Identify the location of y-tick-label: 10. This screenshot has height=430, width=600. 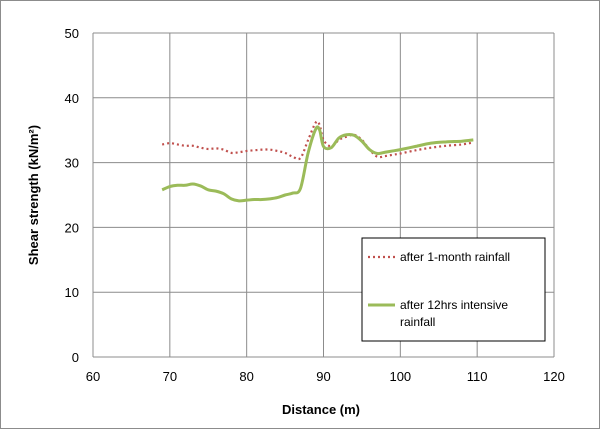
(72, 292).